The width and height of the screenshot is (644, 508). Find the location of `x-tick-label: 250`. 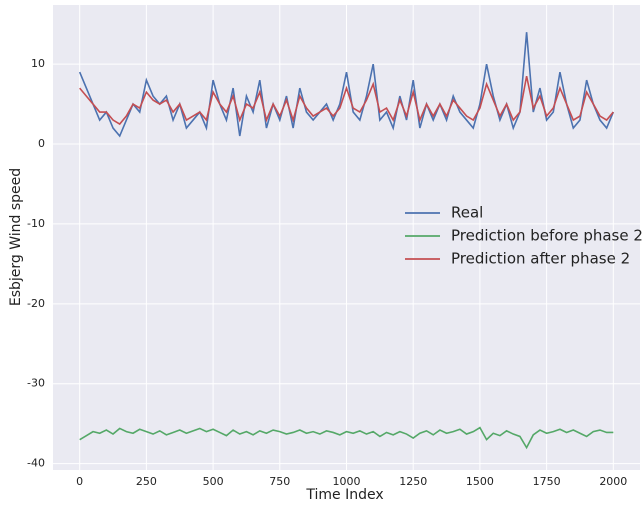

x-tick-label: 250 is located at coordinates (146, 481).